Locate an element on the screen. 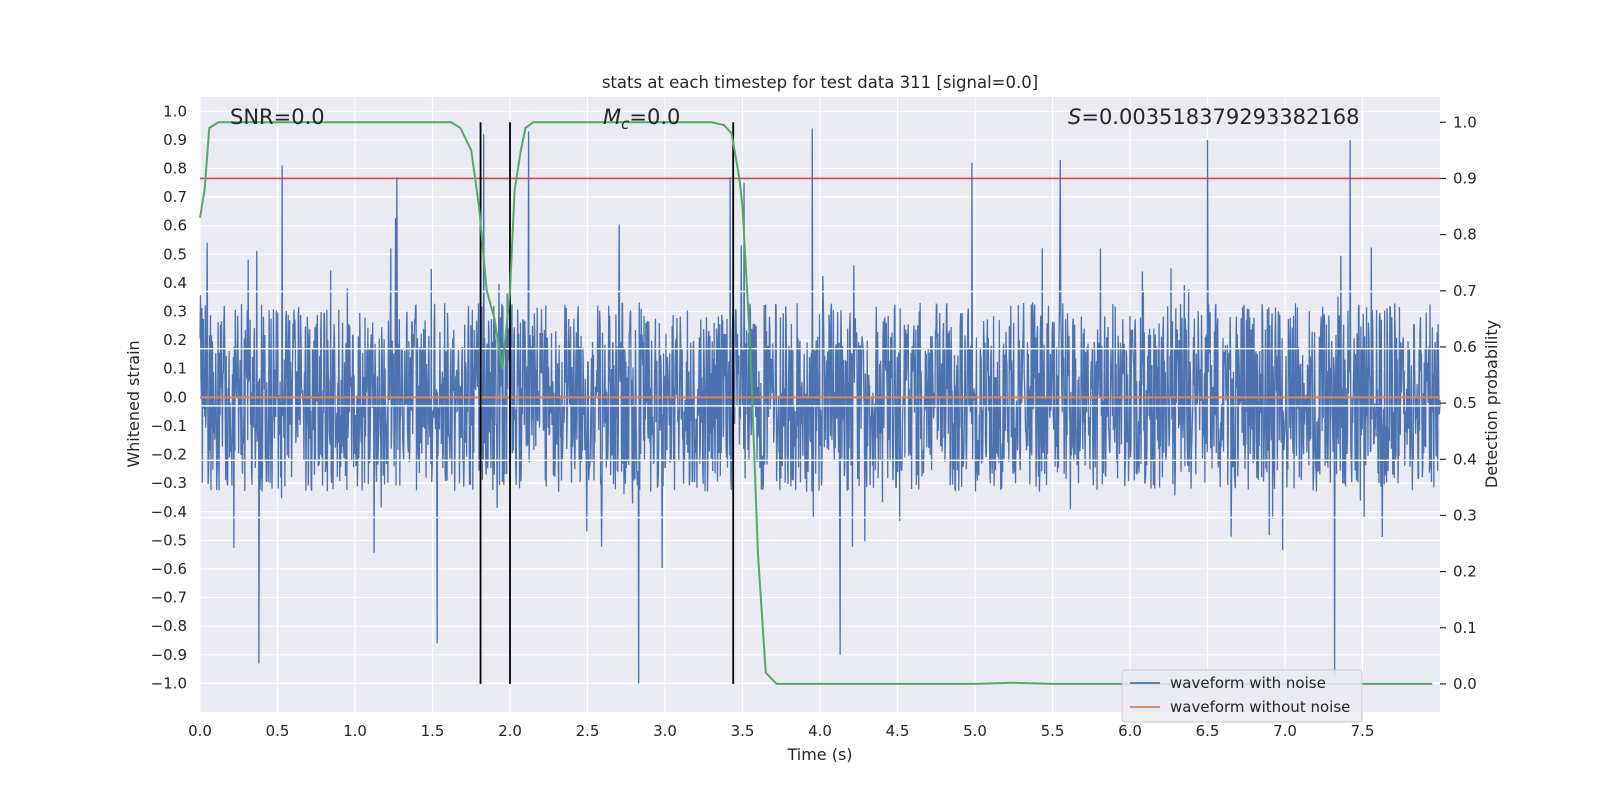  y-left-tick-label: 0.2 is located at coordinates (175, 340).